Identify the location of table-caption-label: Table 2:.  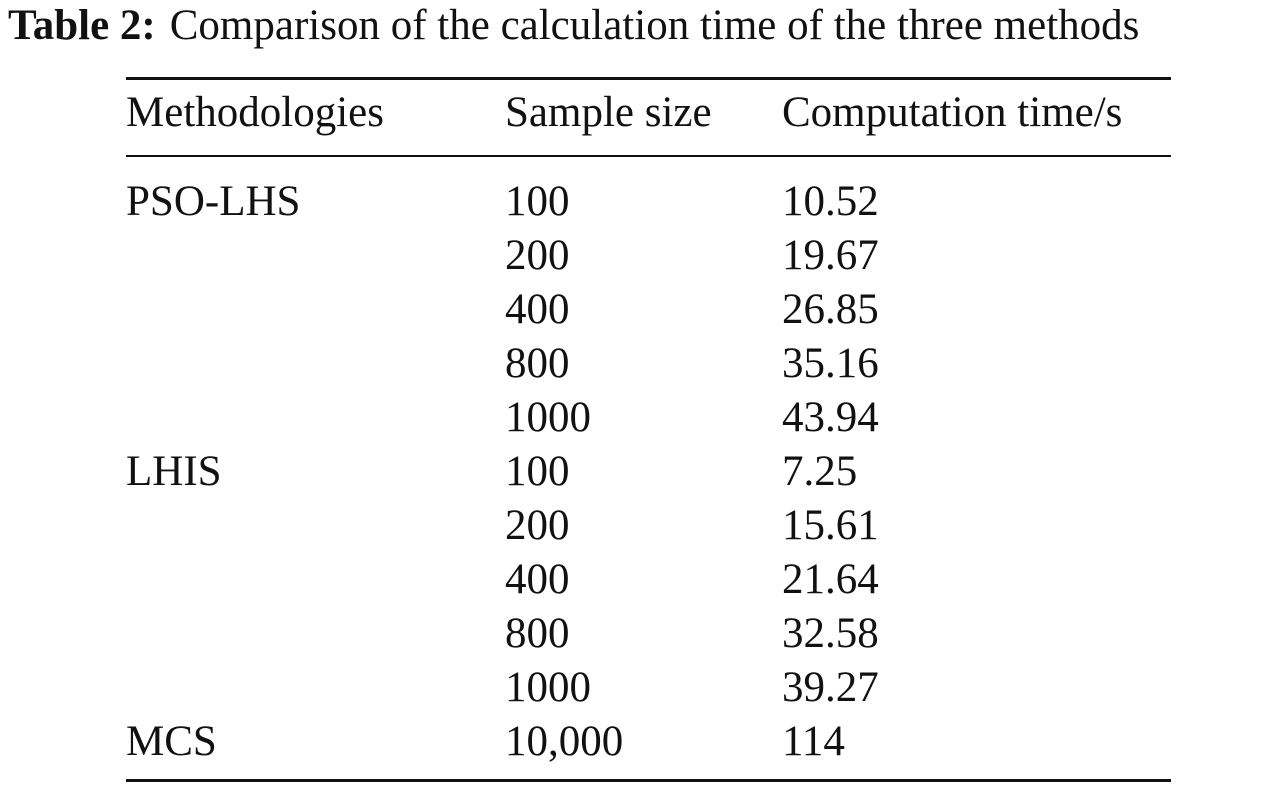
(82, 25).